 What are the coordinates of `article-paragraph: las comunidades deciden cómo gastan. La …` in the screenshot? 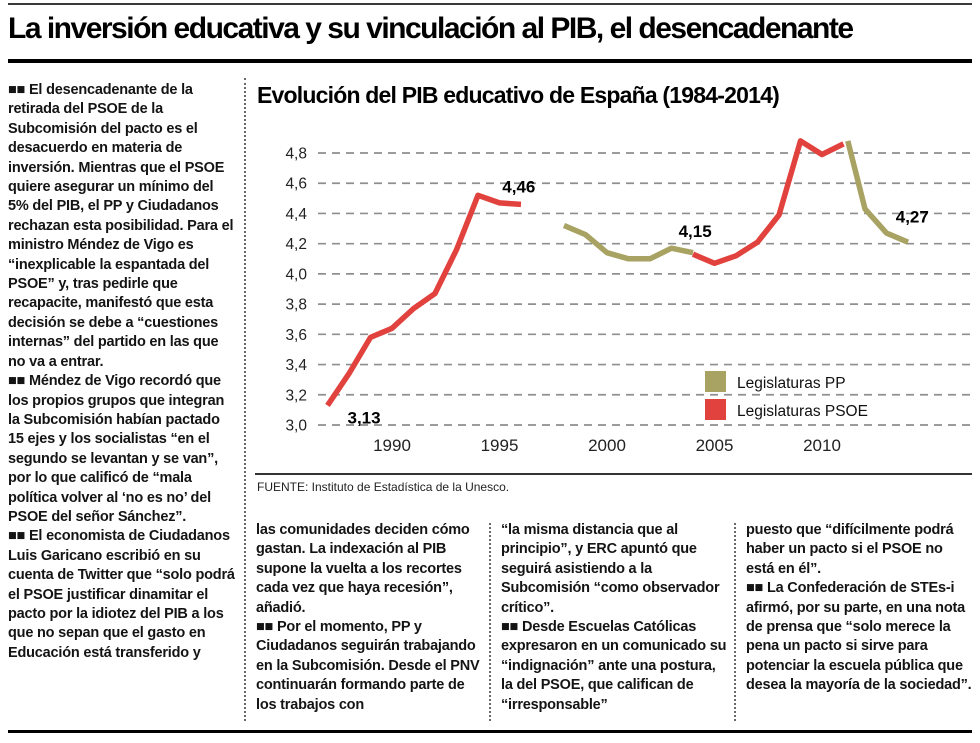 It's located at (363, 569).